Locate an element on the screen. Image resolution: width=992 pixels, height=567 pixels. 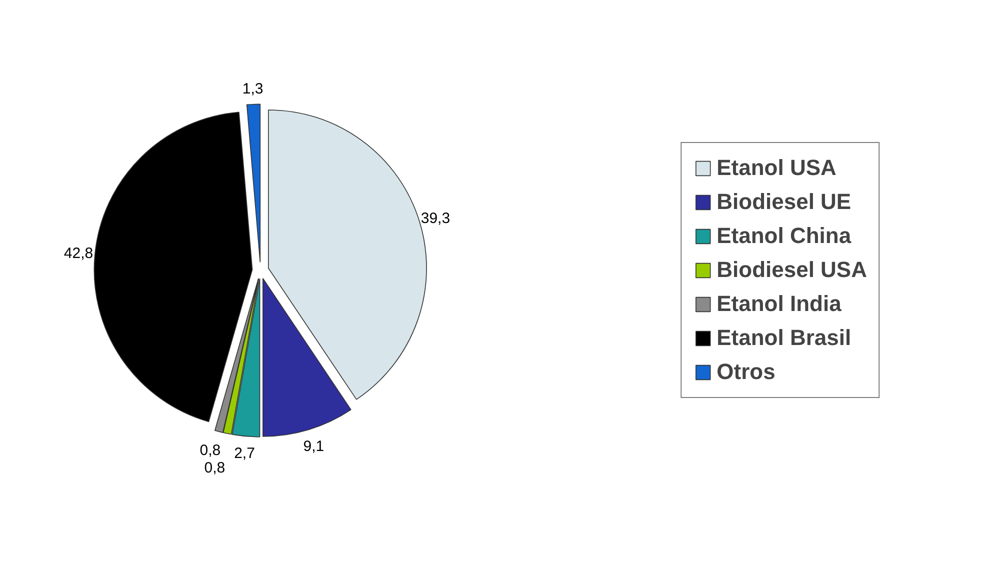
data-label: 1,3 is located at coordinates (253, 89).